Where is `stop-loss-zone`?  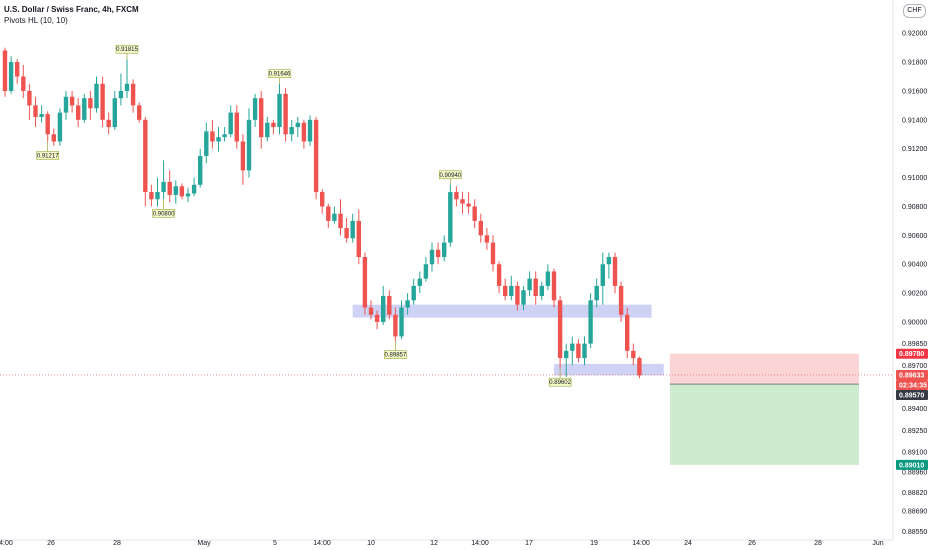
stop-loss-zone is located at coordinates (764, 369).